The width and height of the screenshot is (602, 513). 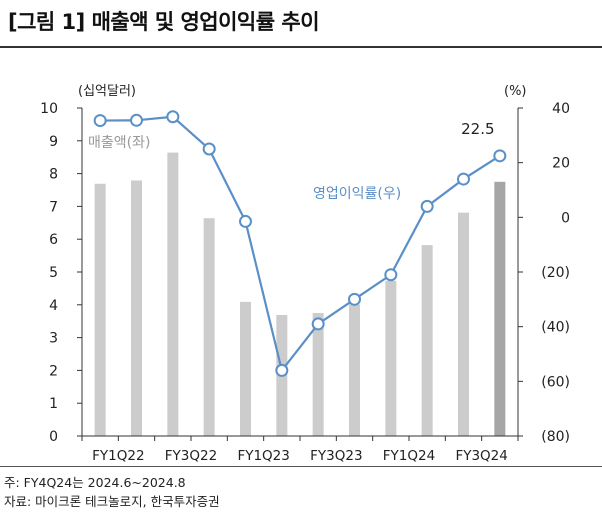 What do you see at coordinates (263, 456) in the screenshot?
I see `x-tick-label: FY1Q23` at bounding box center [263, 456].